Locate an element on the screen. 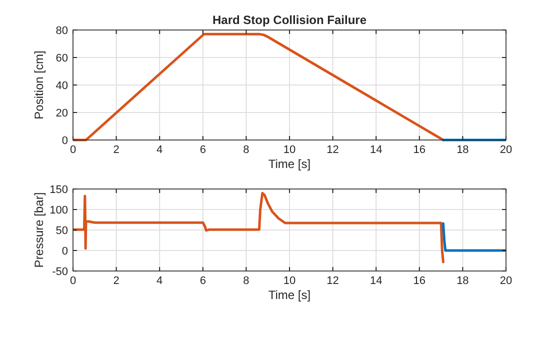  chart-title: Hard Stop Collision Failure is located at coordinates (289, 20).